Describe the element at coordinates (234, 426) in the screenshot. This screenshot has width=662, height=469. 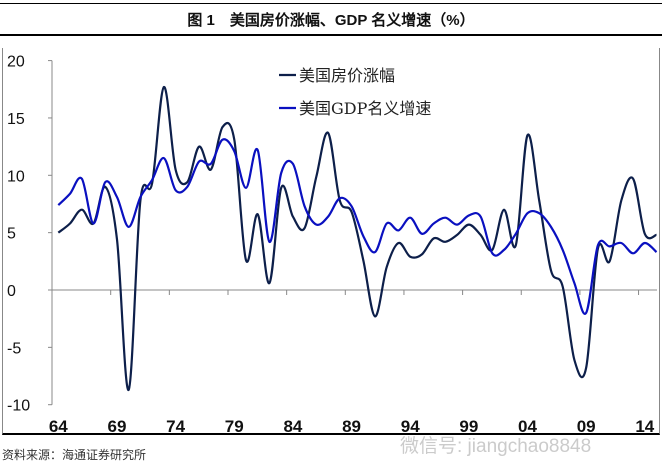
I see `x-tick-label: 79` at that location.